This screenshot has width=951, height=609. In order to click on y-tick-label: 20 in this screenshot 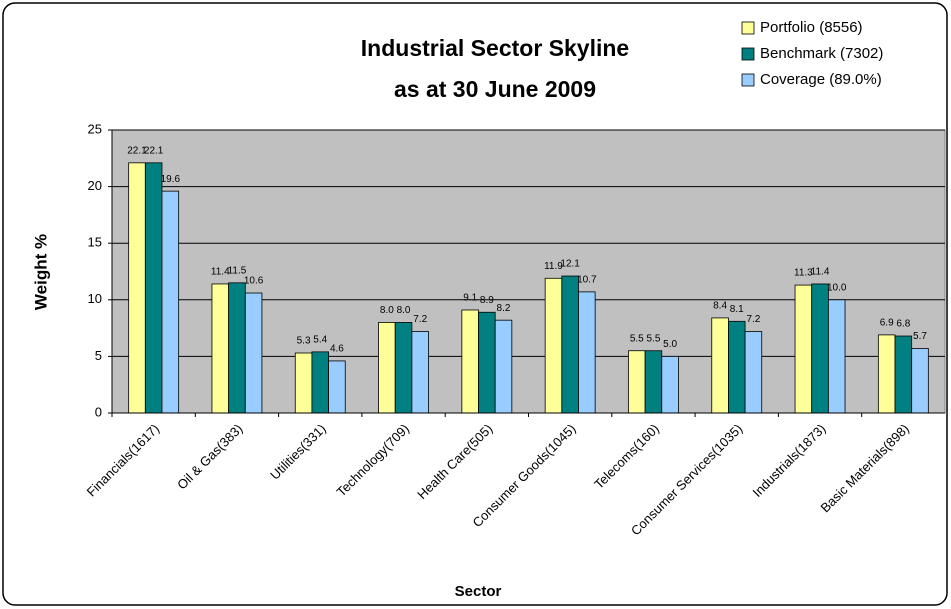, I will do `click(95, 185)`.